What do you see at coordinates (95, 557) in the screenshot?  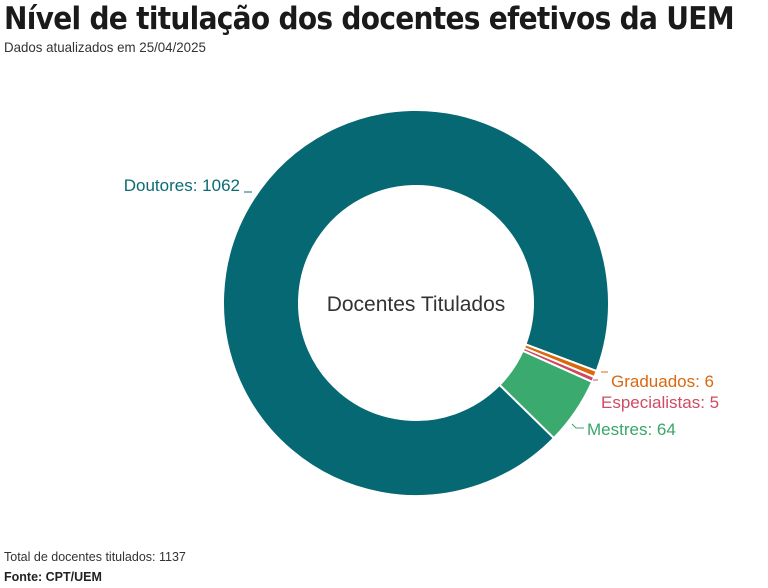 I see `total-note: Total de docentes titulados: 1137` at bounding box center [95, 557].